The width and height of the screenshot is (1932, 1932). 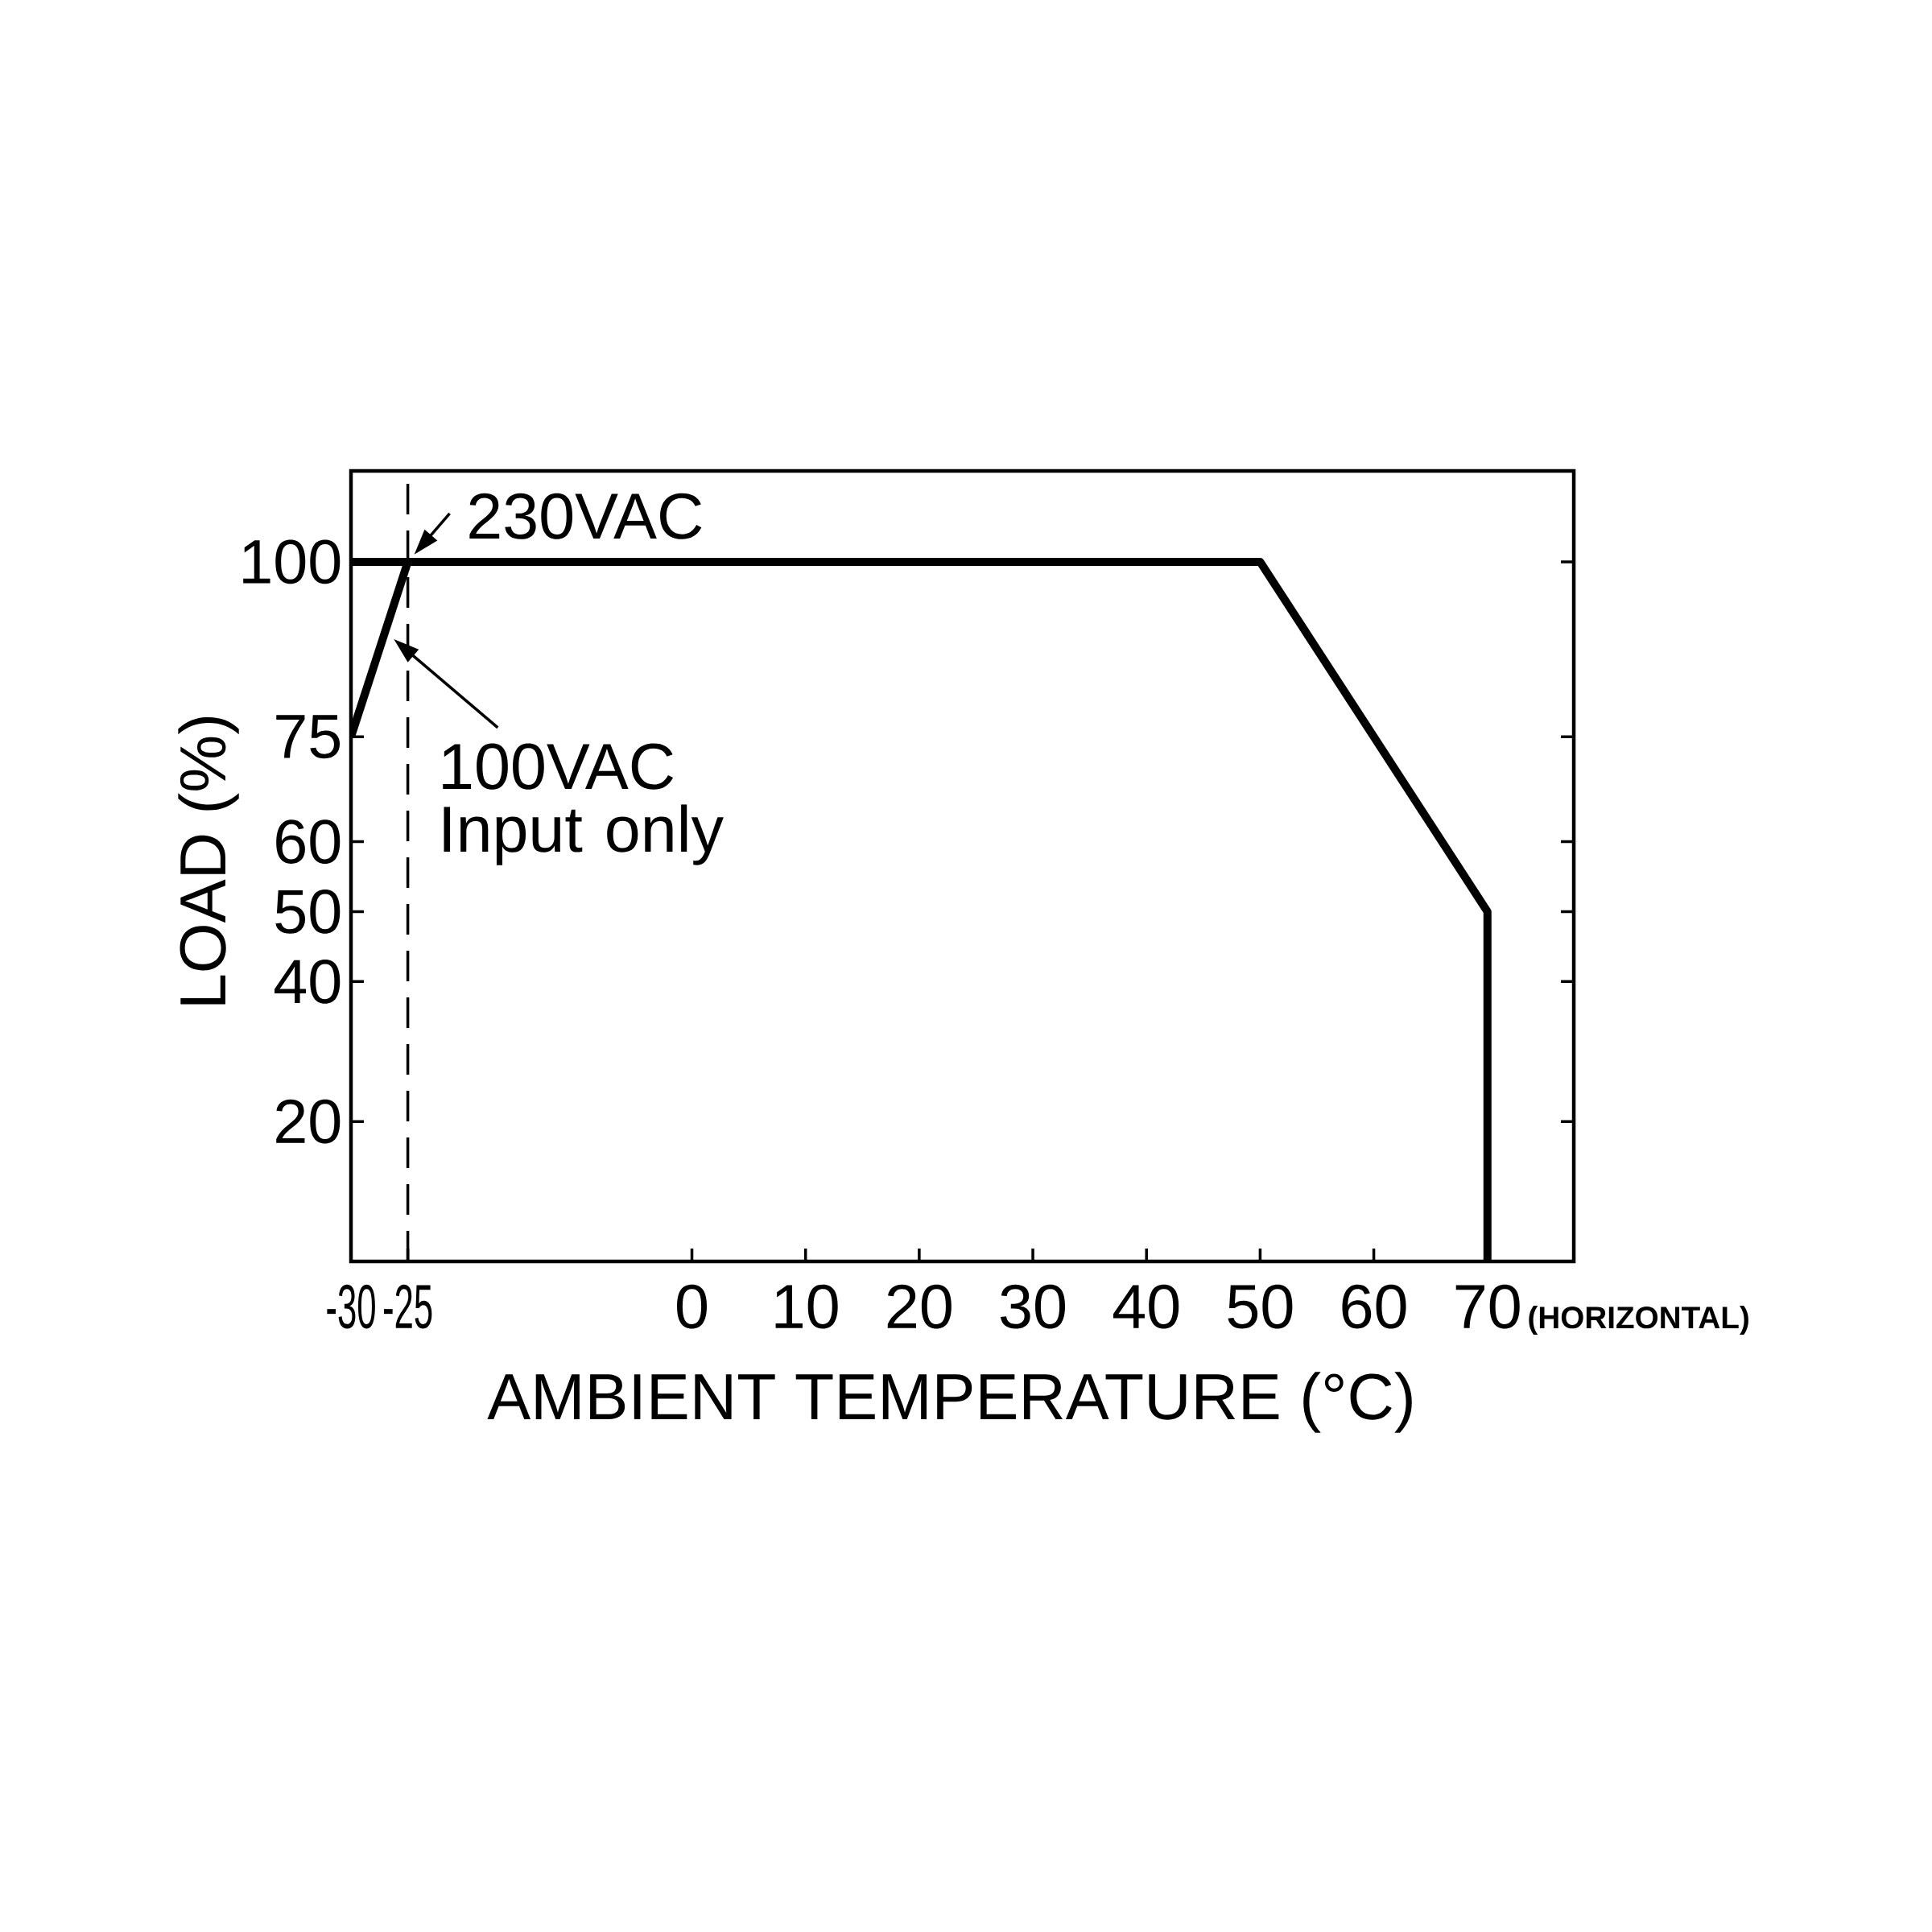 What do you see at coordinates (1374, 1306) in the screenshot?
I see `x-tick-label: 60` at bounding box center [1374, 1306].